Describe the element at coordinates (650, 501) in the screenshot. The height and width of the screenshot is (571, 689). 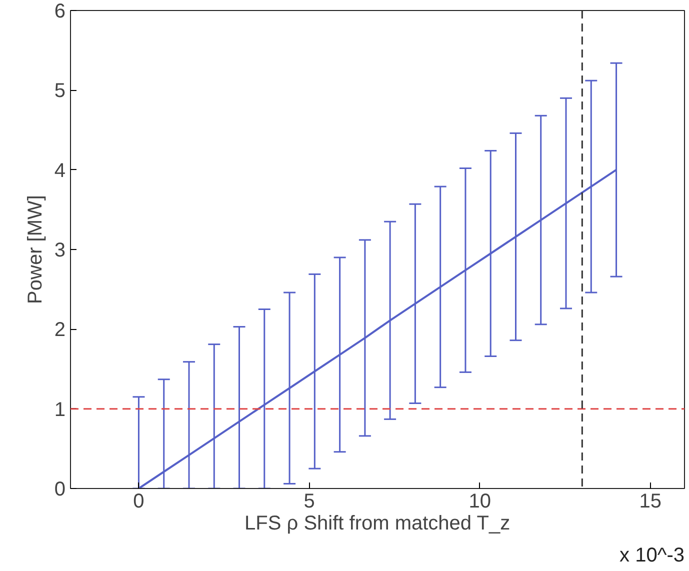
I see `x-tick-label: 15` at that location.